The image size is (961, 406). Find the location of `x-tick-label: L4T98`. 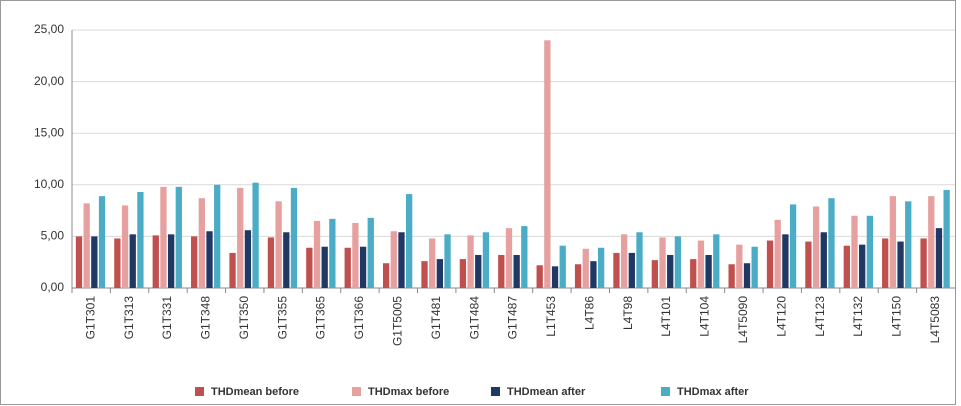

x-tick-label: L4T98 is located at coordinates (628, 313).